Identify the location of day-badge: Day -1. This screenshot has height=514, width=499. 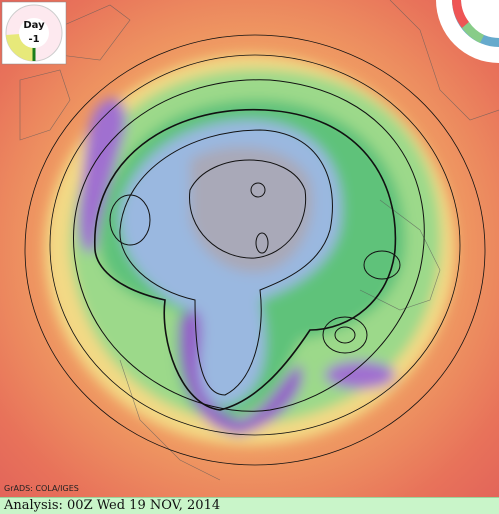
(34, 33).